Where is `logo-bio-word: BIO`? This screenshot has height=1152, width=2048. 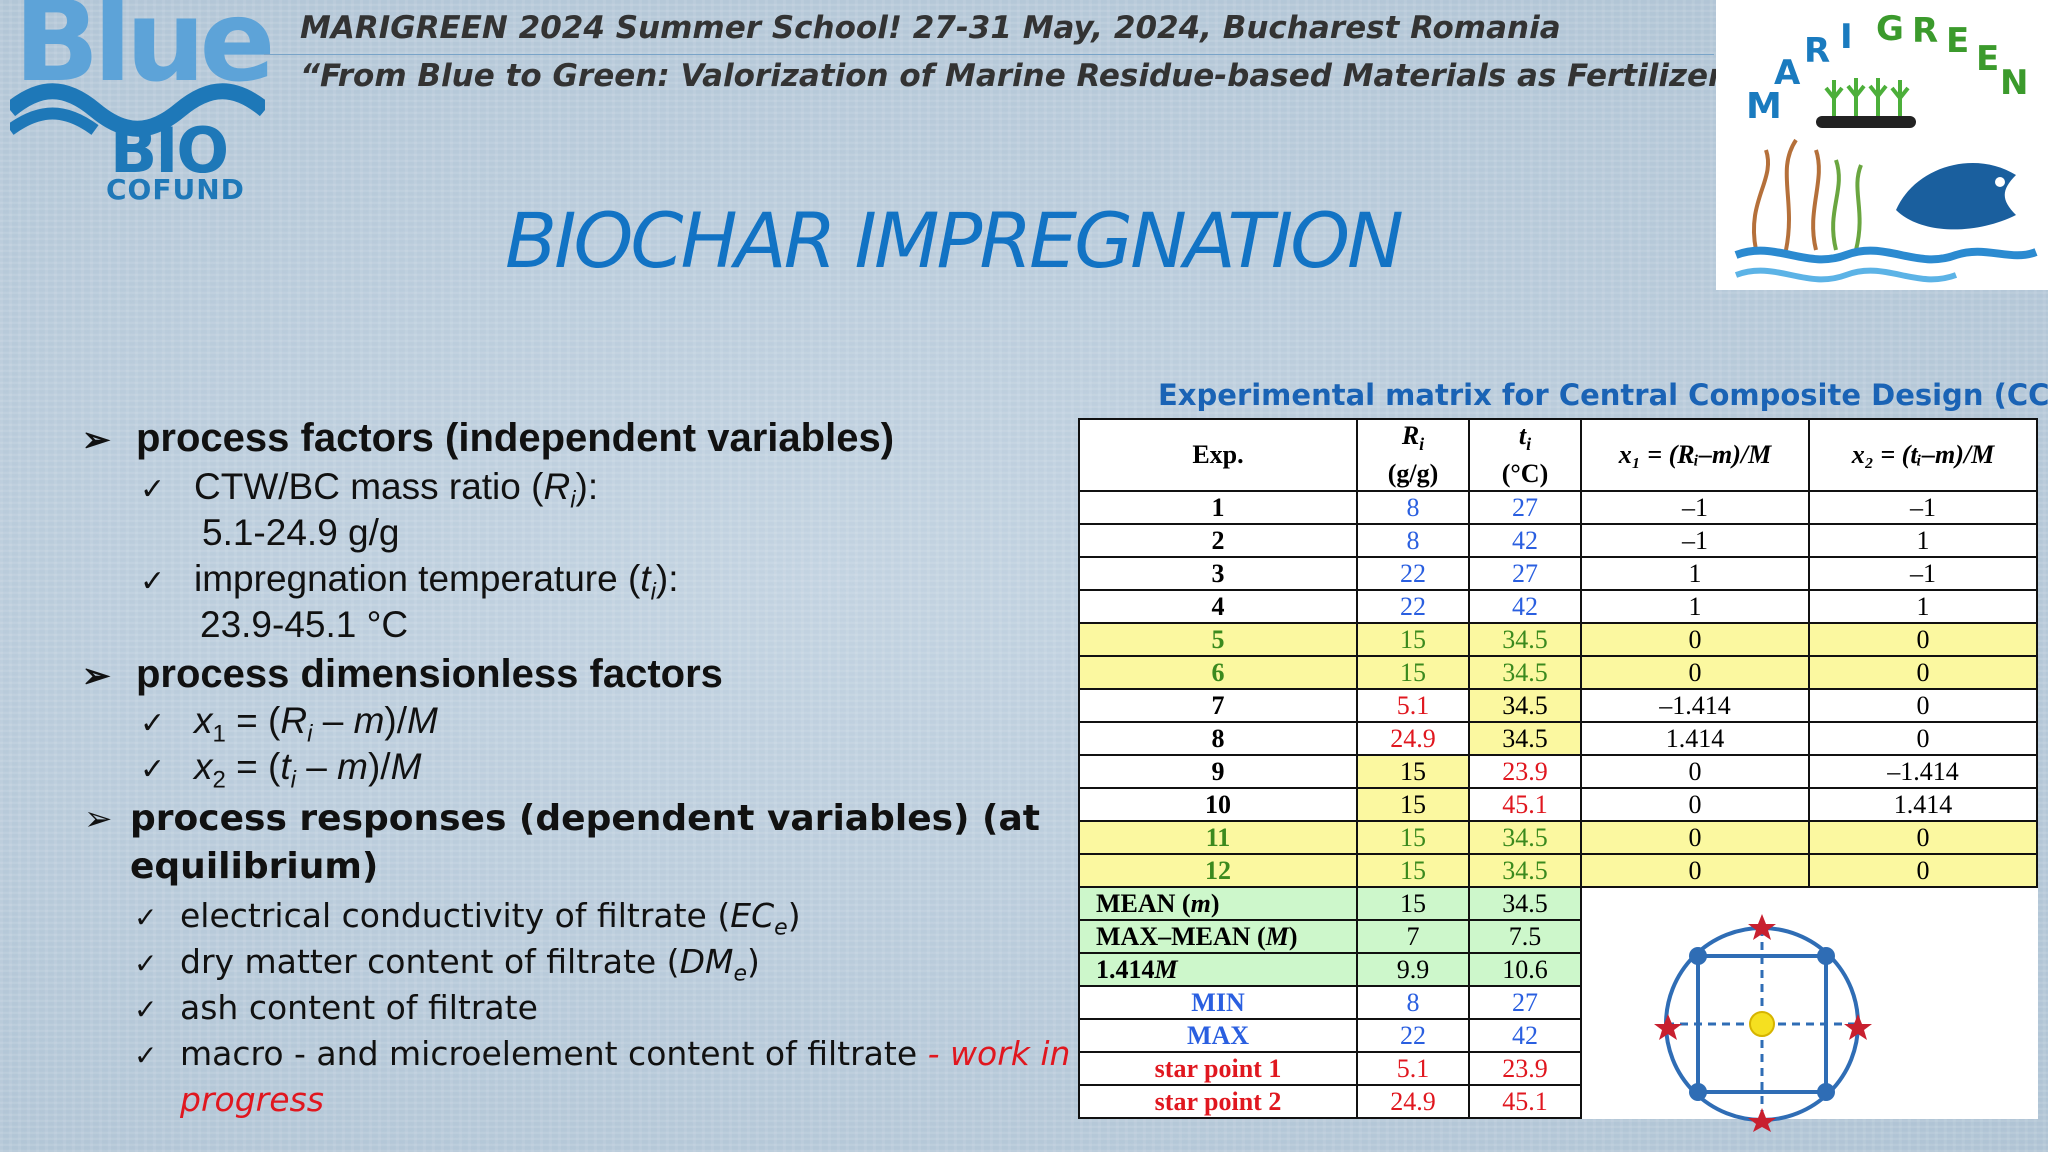 logo-bio-word: BIO is located at coordinates (169, 150).